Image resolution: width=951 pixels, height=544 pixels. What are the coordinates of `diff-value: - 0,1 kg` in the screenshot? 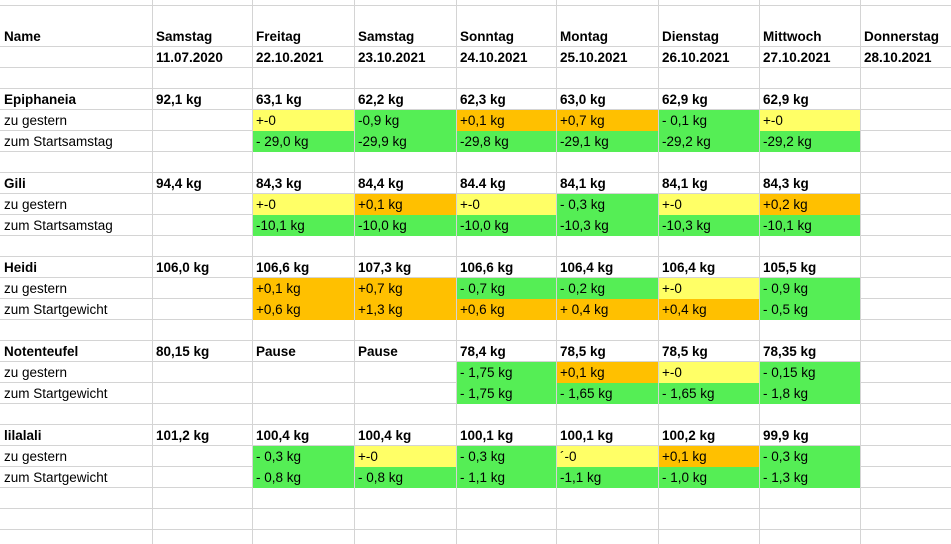 It's located at (709, 120).